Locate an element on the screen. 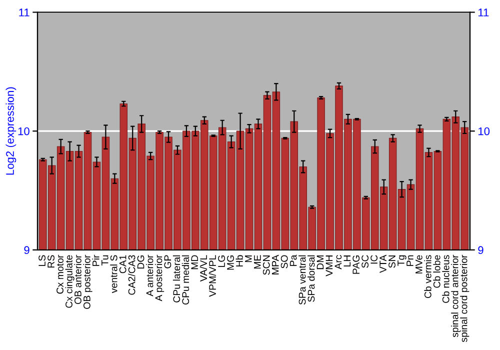 Image resolution: width=500 pixels, height=350 pixels. x-tick-label: DG is located at coordinates (140, 262).